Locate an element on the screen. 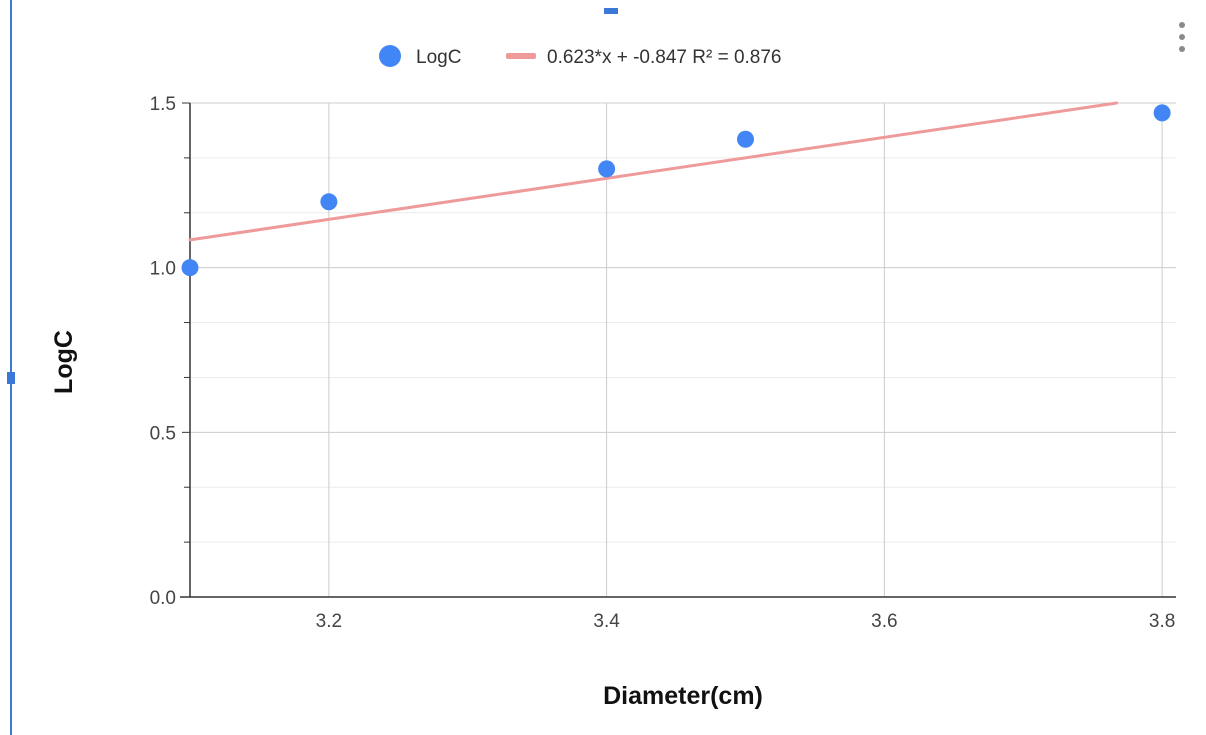 Image resolution: width=1206 pixels, height=735 pixels. y-tick-label: 0.5 is located at coordinates (163, 433).